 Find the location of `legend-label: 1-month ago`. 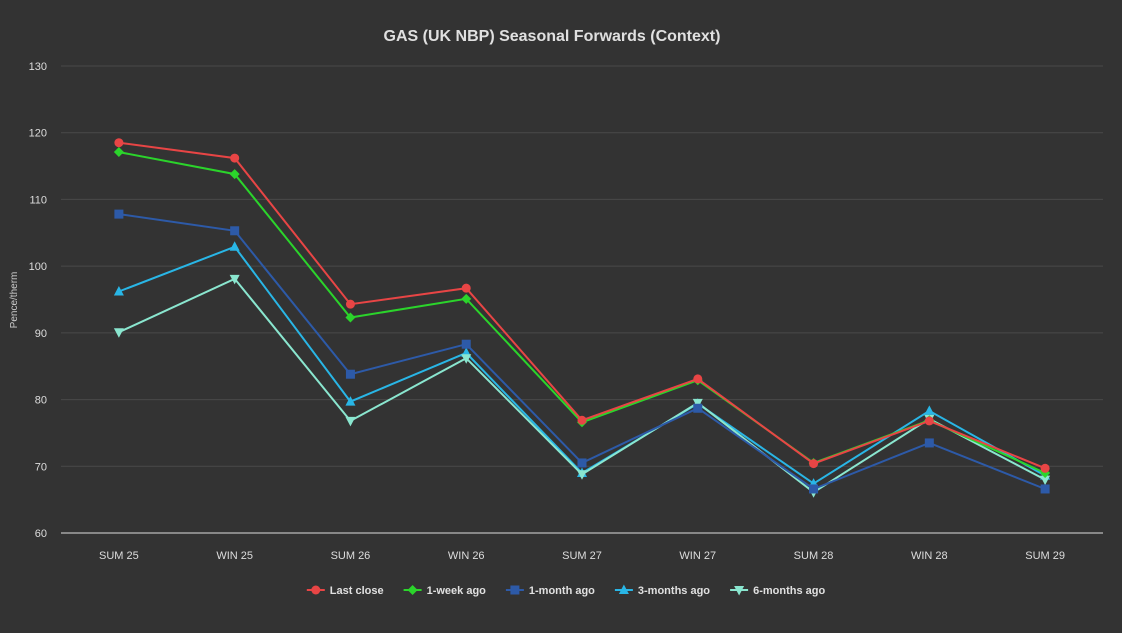

legend-label: 1-month ago is located at coordinates (562, 591).